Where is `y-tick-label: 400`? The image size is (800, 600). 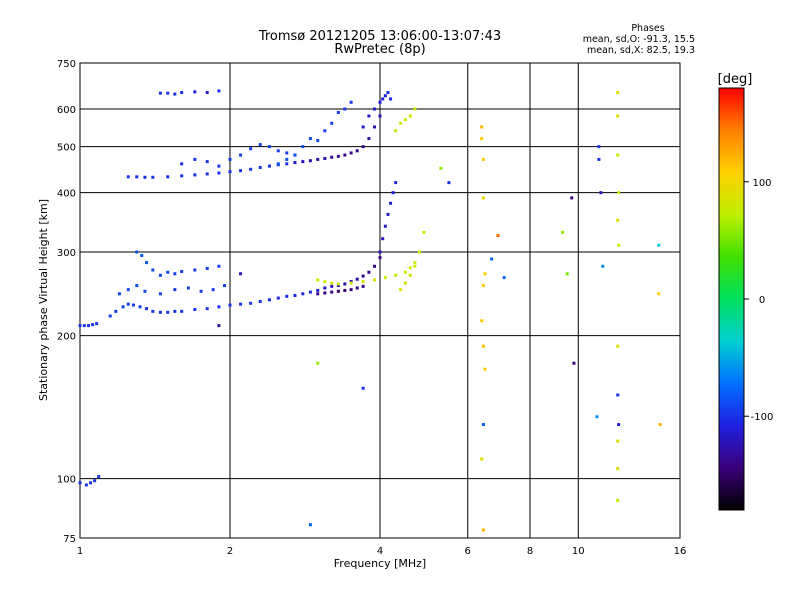
y-tick-label: 400 is located at coordinates (66, 194).